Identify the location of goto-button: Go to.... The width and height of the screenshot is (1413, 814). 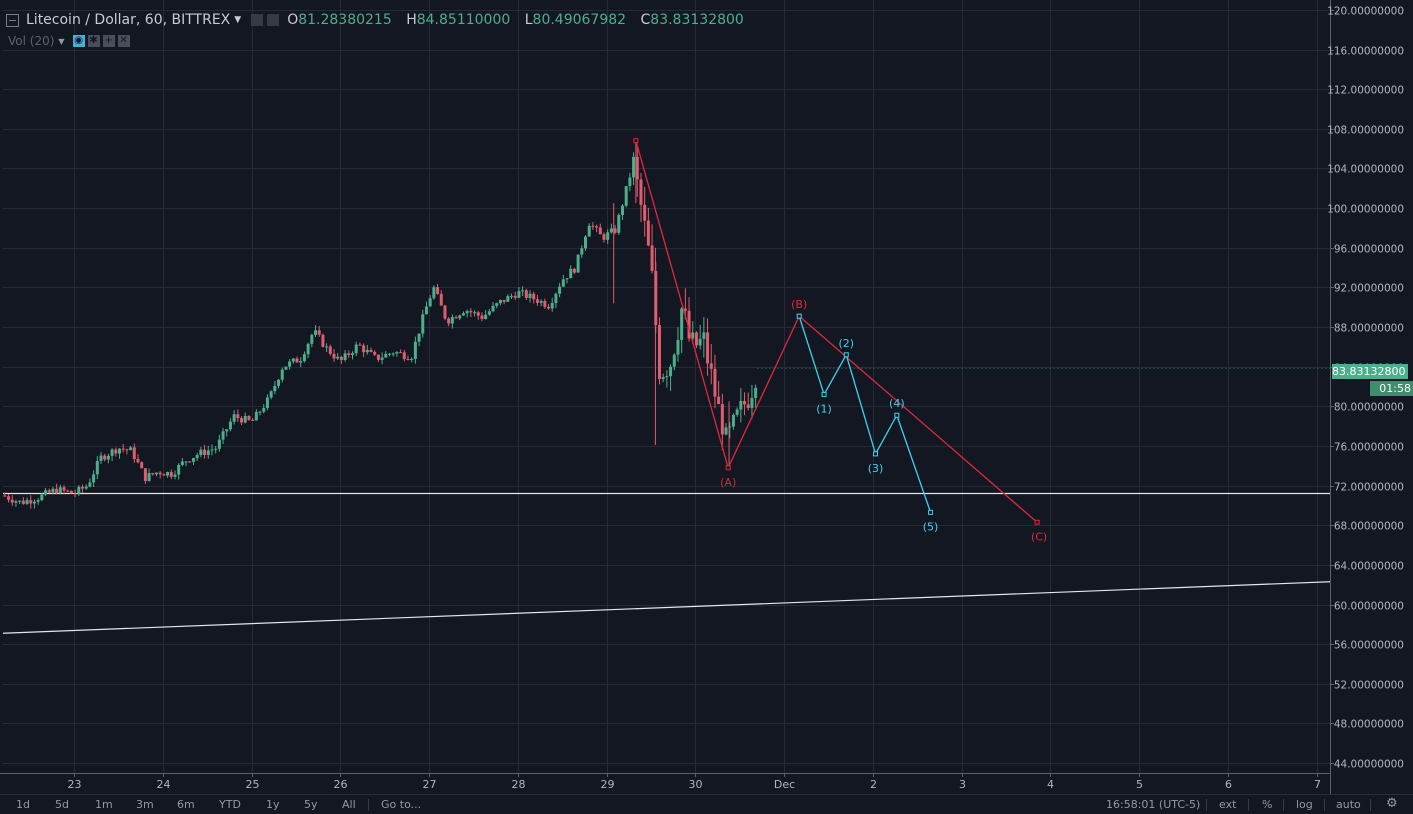
(401, 804).